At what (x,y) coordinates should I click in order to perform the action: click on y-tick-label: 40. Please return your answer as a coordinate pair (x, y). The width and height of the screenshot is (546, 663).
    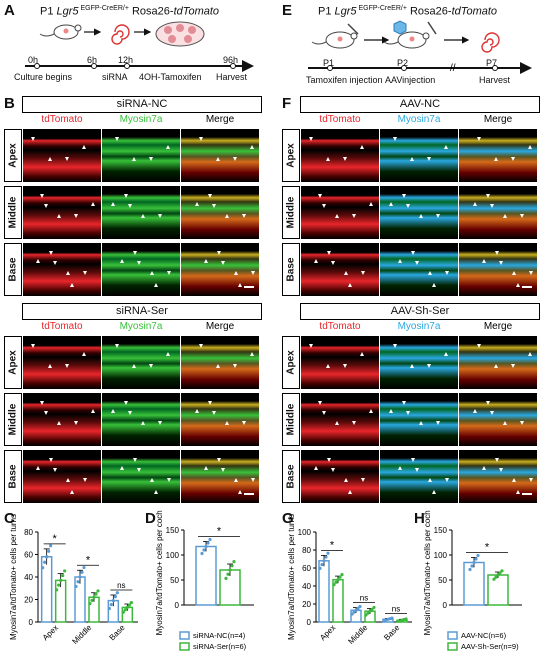
    Looking at the image, I should click on (306, 586).